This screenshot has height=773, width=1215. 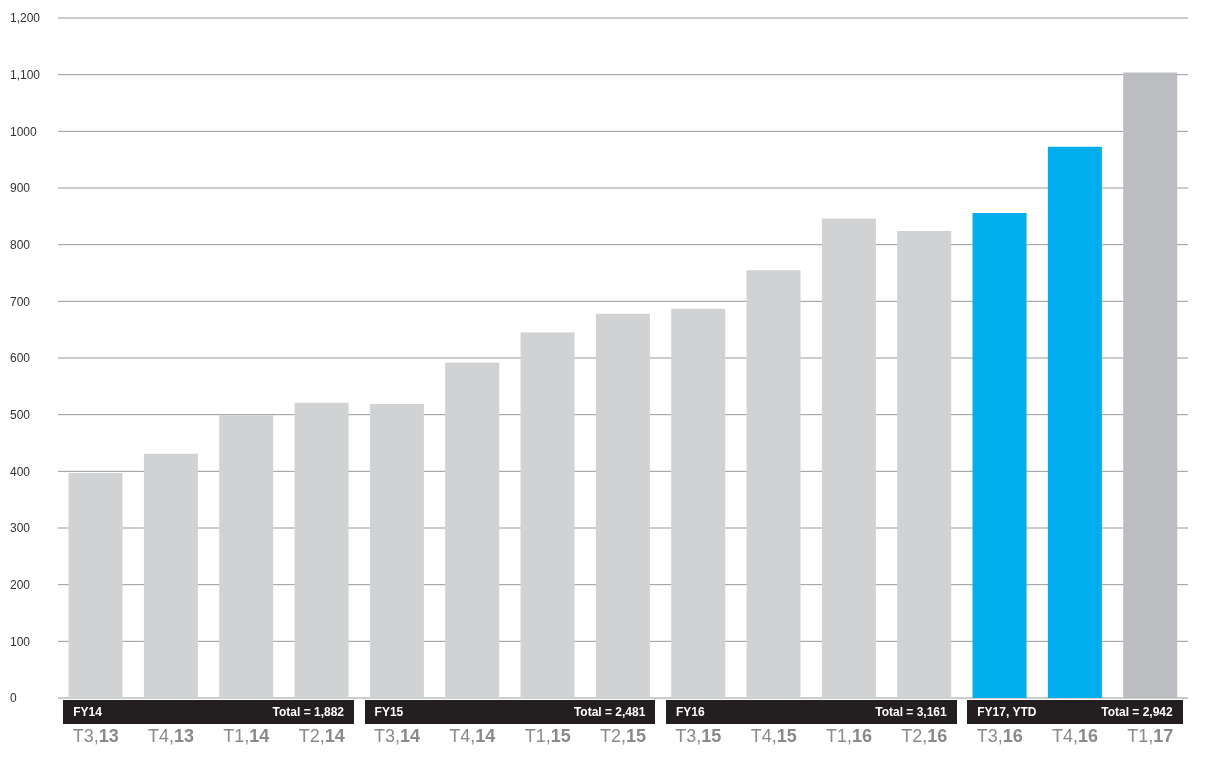 I want to click on x-tick-label: T2,16, so click(x=924, y=736).